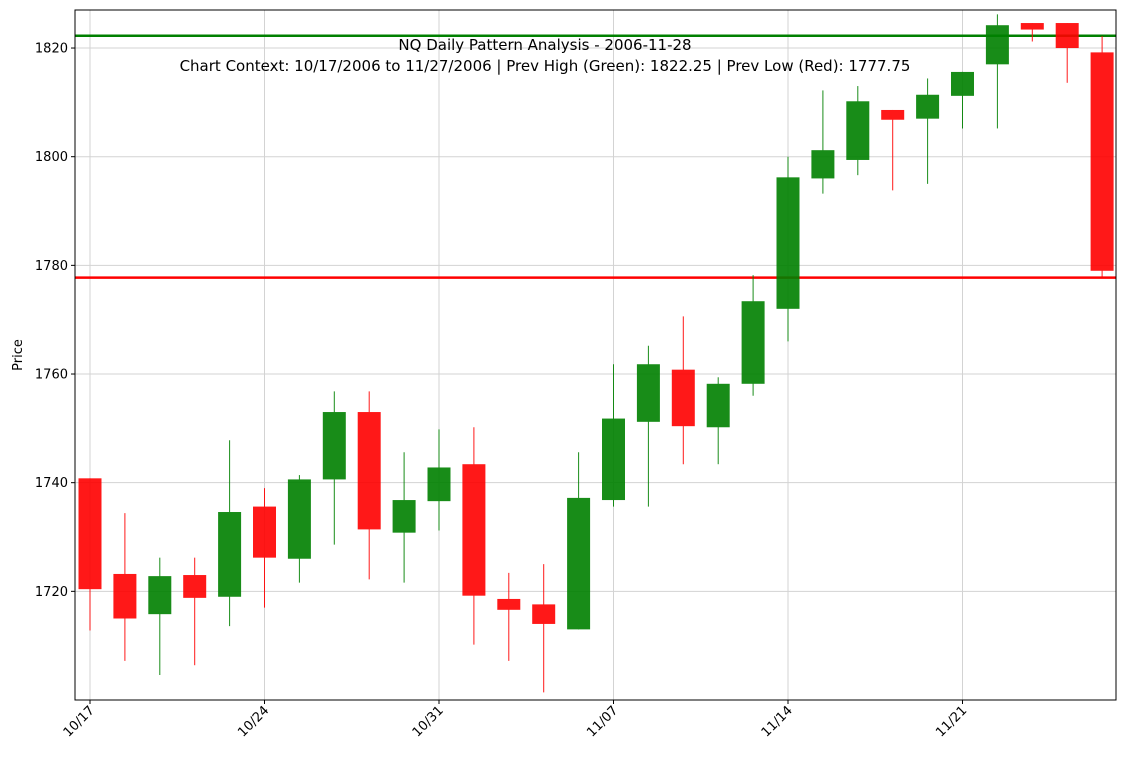  What do you see at coordinates (51, 375) in the screenshot?
I see `y-tick-label: 1760` at bounding box center [51, 375].